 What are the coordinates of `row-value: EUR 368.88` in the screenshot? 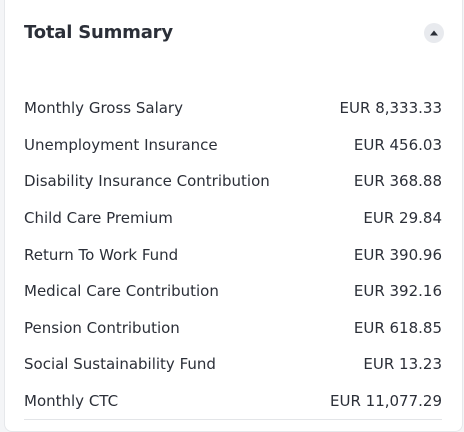 It's located at (397, 181).